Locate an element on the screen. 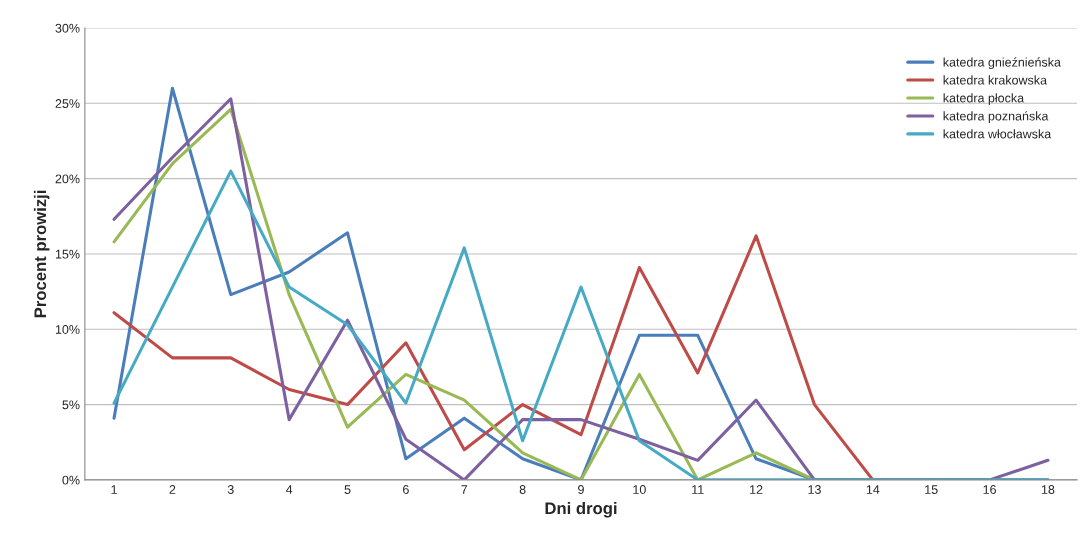 Image resolution: width=1088 pixels, height=538 pixels. x-tick-label: 7 is located at coordinates (464, 489).